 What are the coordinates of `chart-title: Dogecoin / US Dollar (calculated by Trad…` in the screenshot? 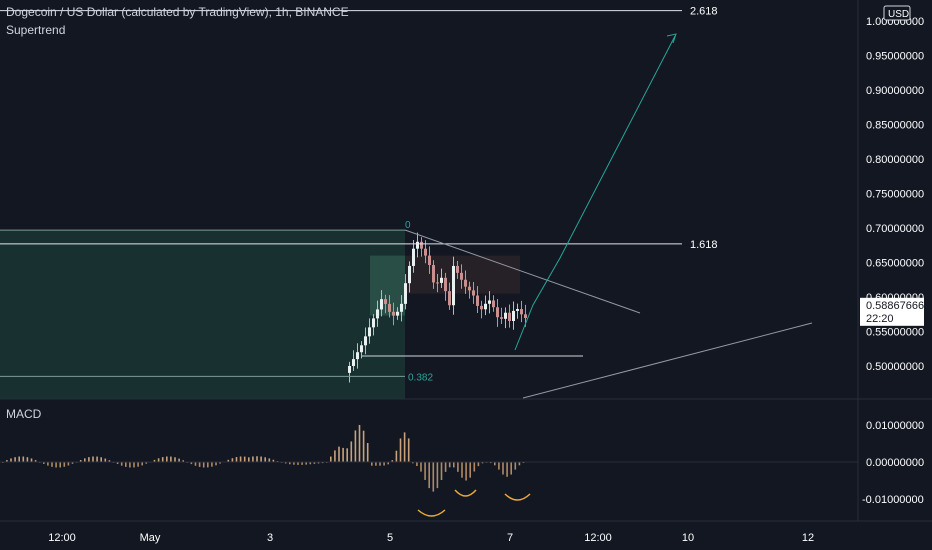 It's located at (177, 12).